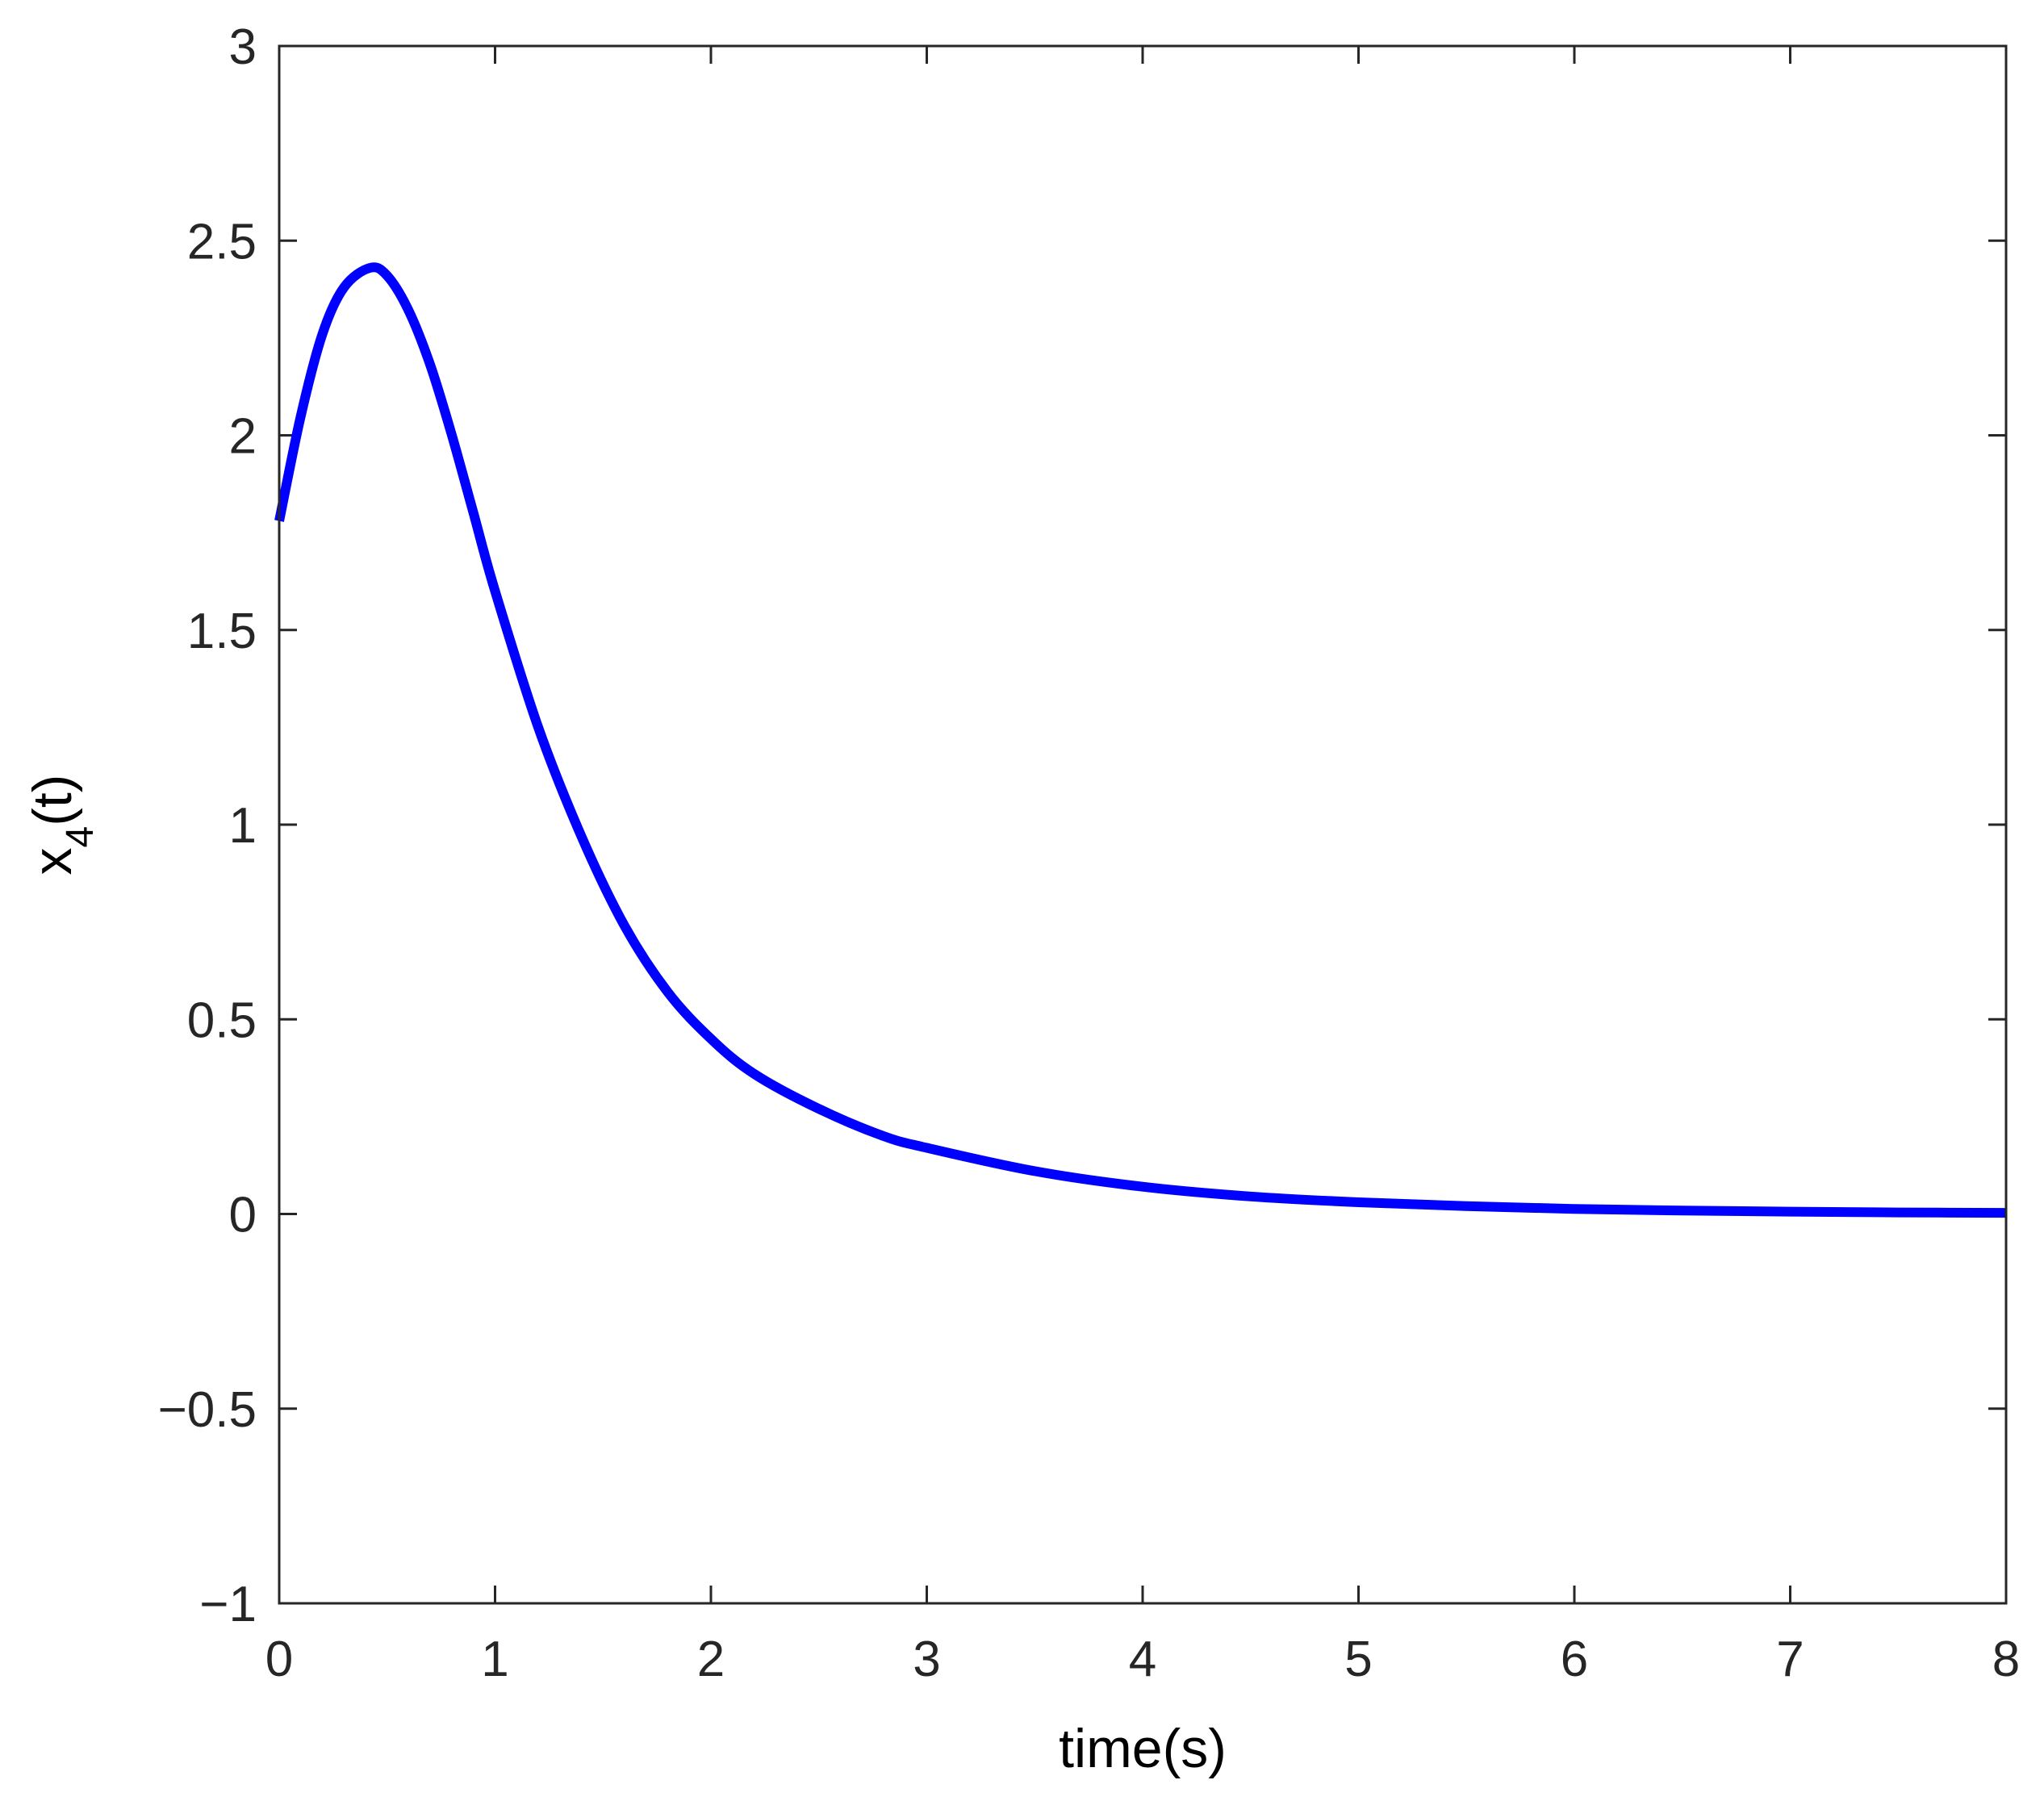  I want to click on x-tick-label: 1, so click(494, 1659).